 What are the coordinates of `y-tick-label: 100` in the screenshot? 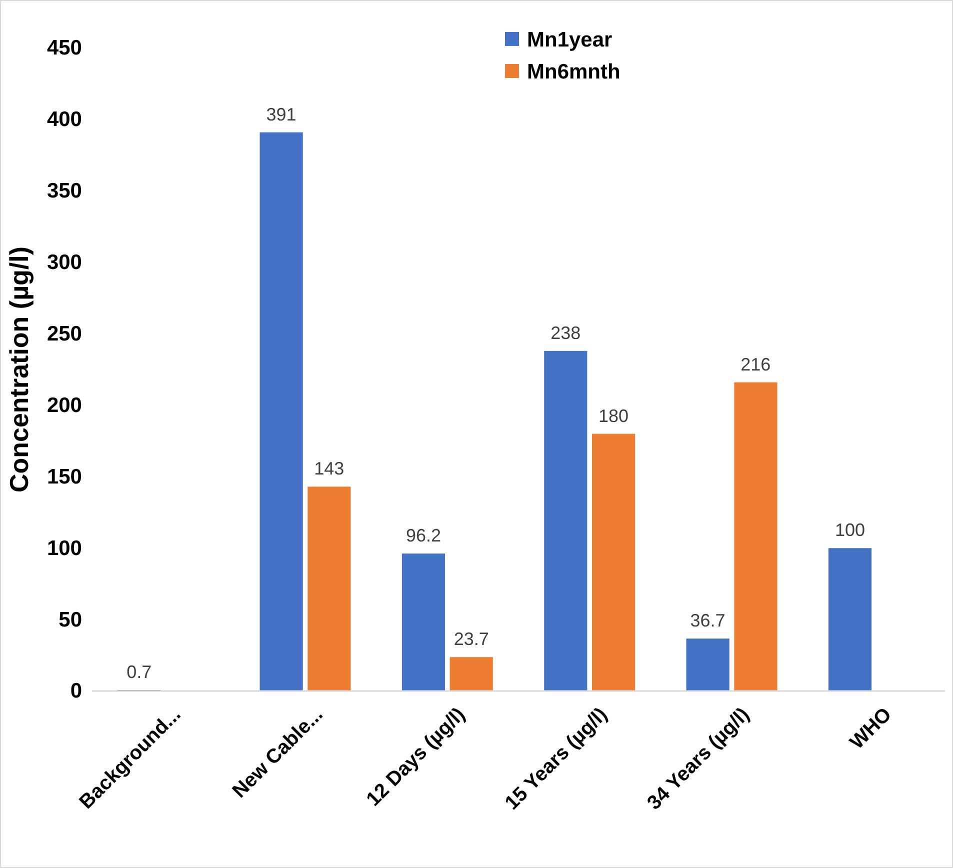 It's located at (64, 548).